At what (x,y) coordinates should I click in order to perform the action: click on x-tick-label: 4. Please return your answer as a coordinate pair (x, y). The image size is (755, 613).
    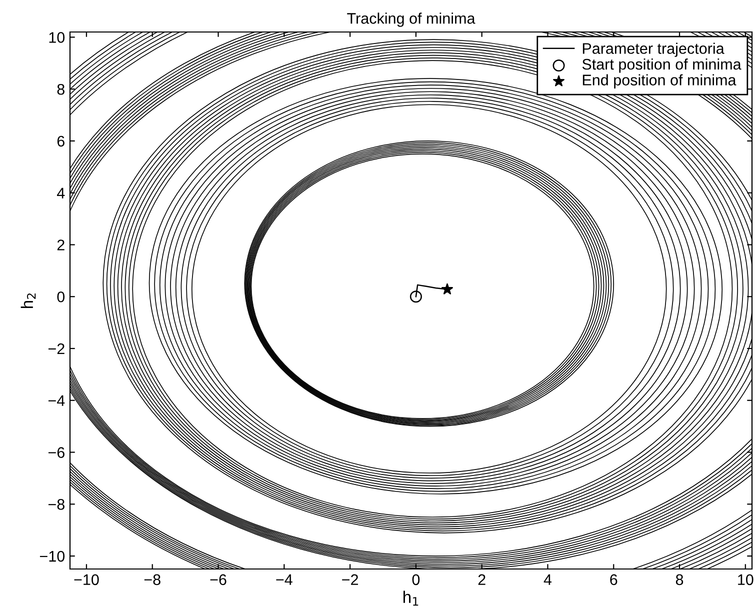
    Looking at the image, I should click on (548, 579).